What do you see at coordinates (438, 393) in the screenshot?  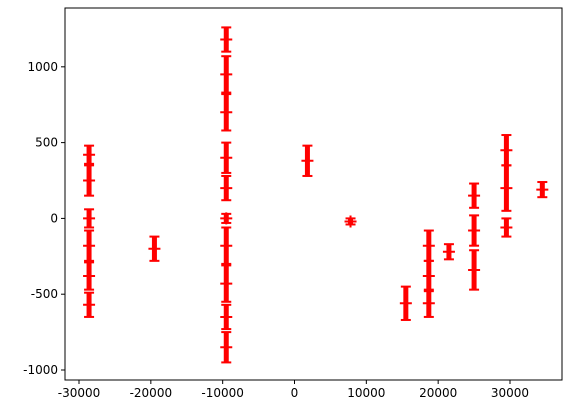 I see `x-tick-label: 20000` at bounding box center [438, 393].